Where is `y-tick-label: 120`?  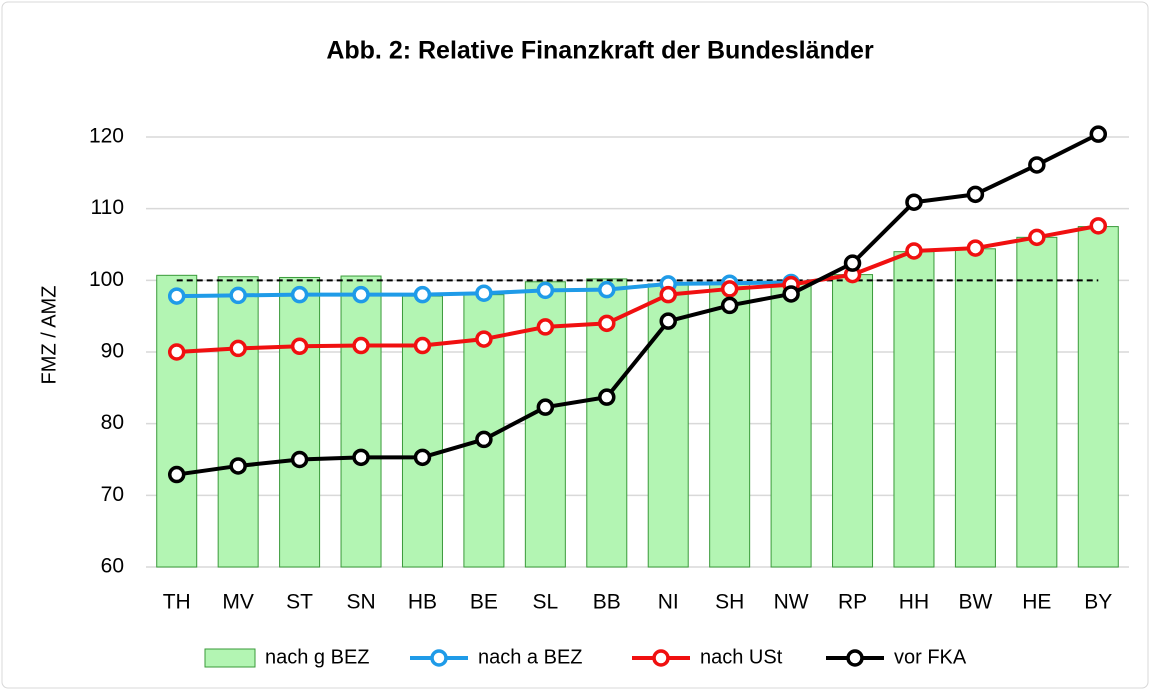 y-tick-label: 120 is located at coordinates (106, 136).